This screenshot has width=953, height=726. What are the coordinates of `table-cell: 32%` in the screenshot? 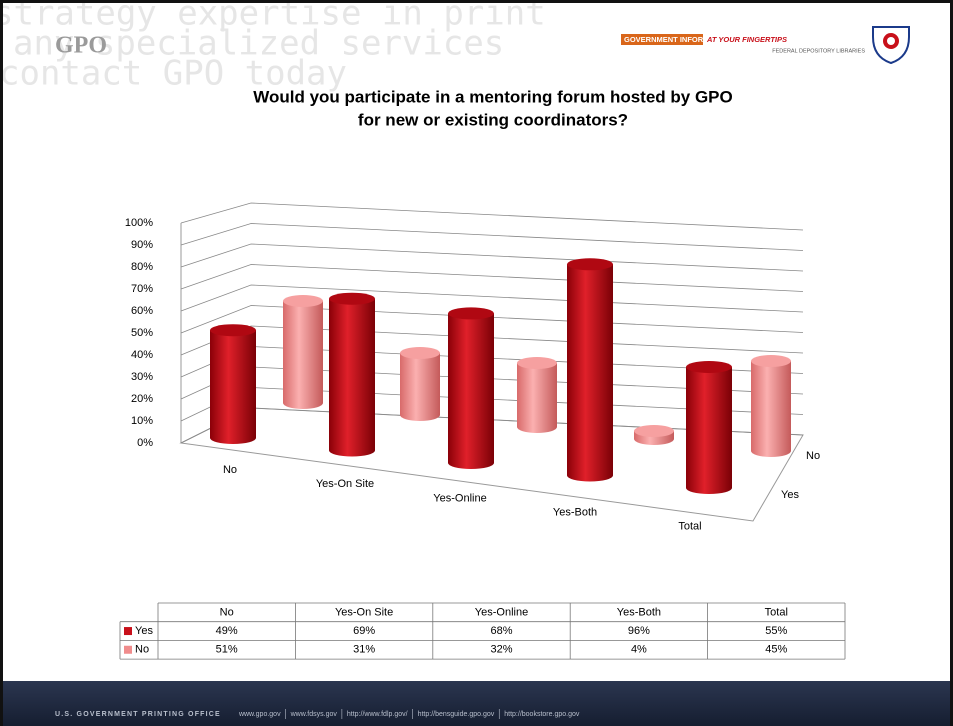 It's located at (501, 650).